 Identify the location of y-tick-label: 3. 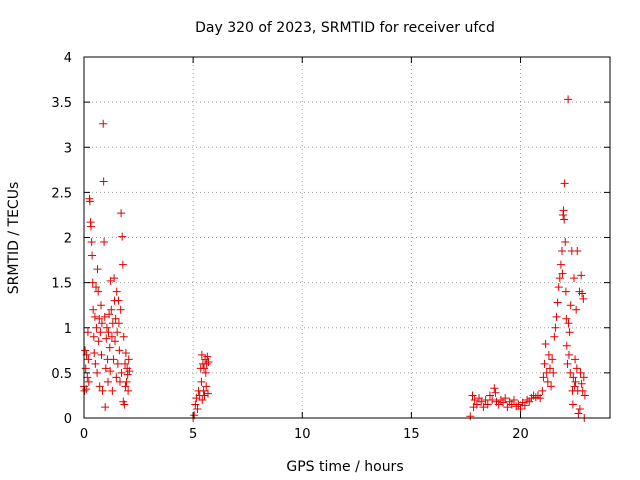
(68, 148).